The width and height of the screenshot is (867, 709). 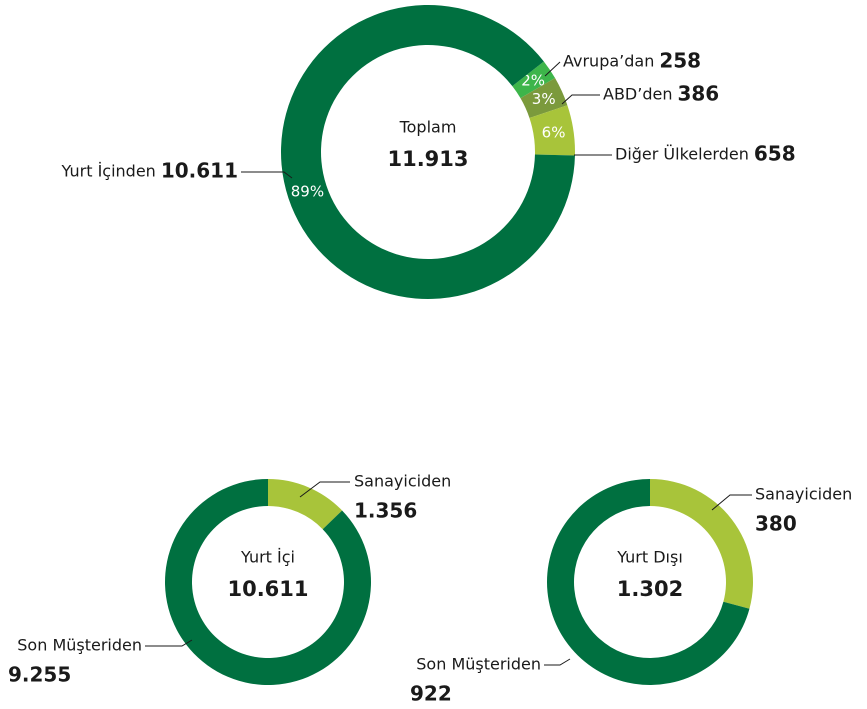 I want to click on percent-label: 6%, so click(x=554, y=133).